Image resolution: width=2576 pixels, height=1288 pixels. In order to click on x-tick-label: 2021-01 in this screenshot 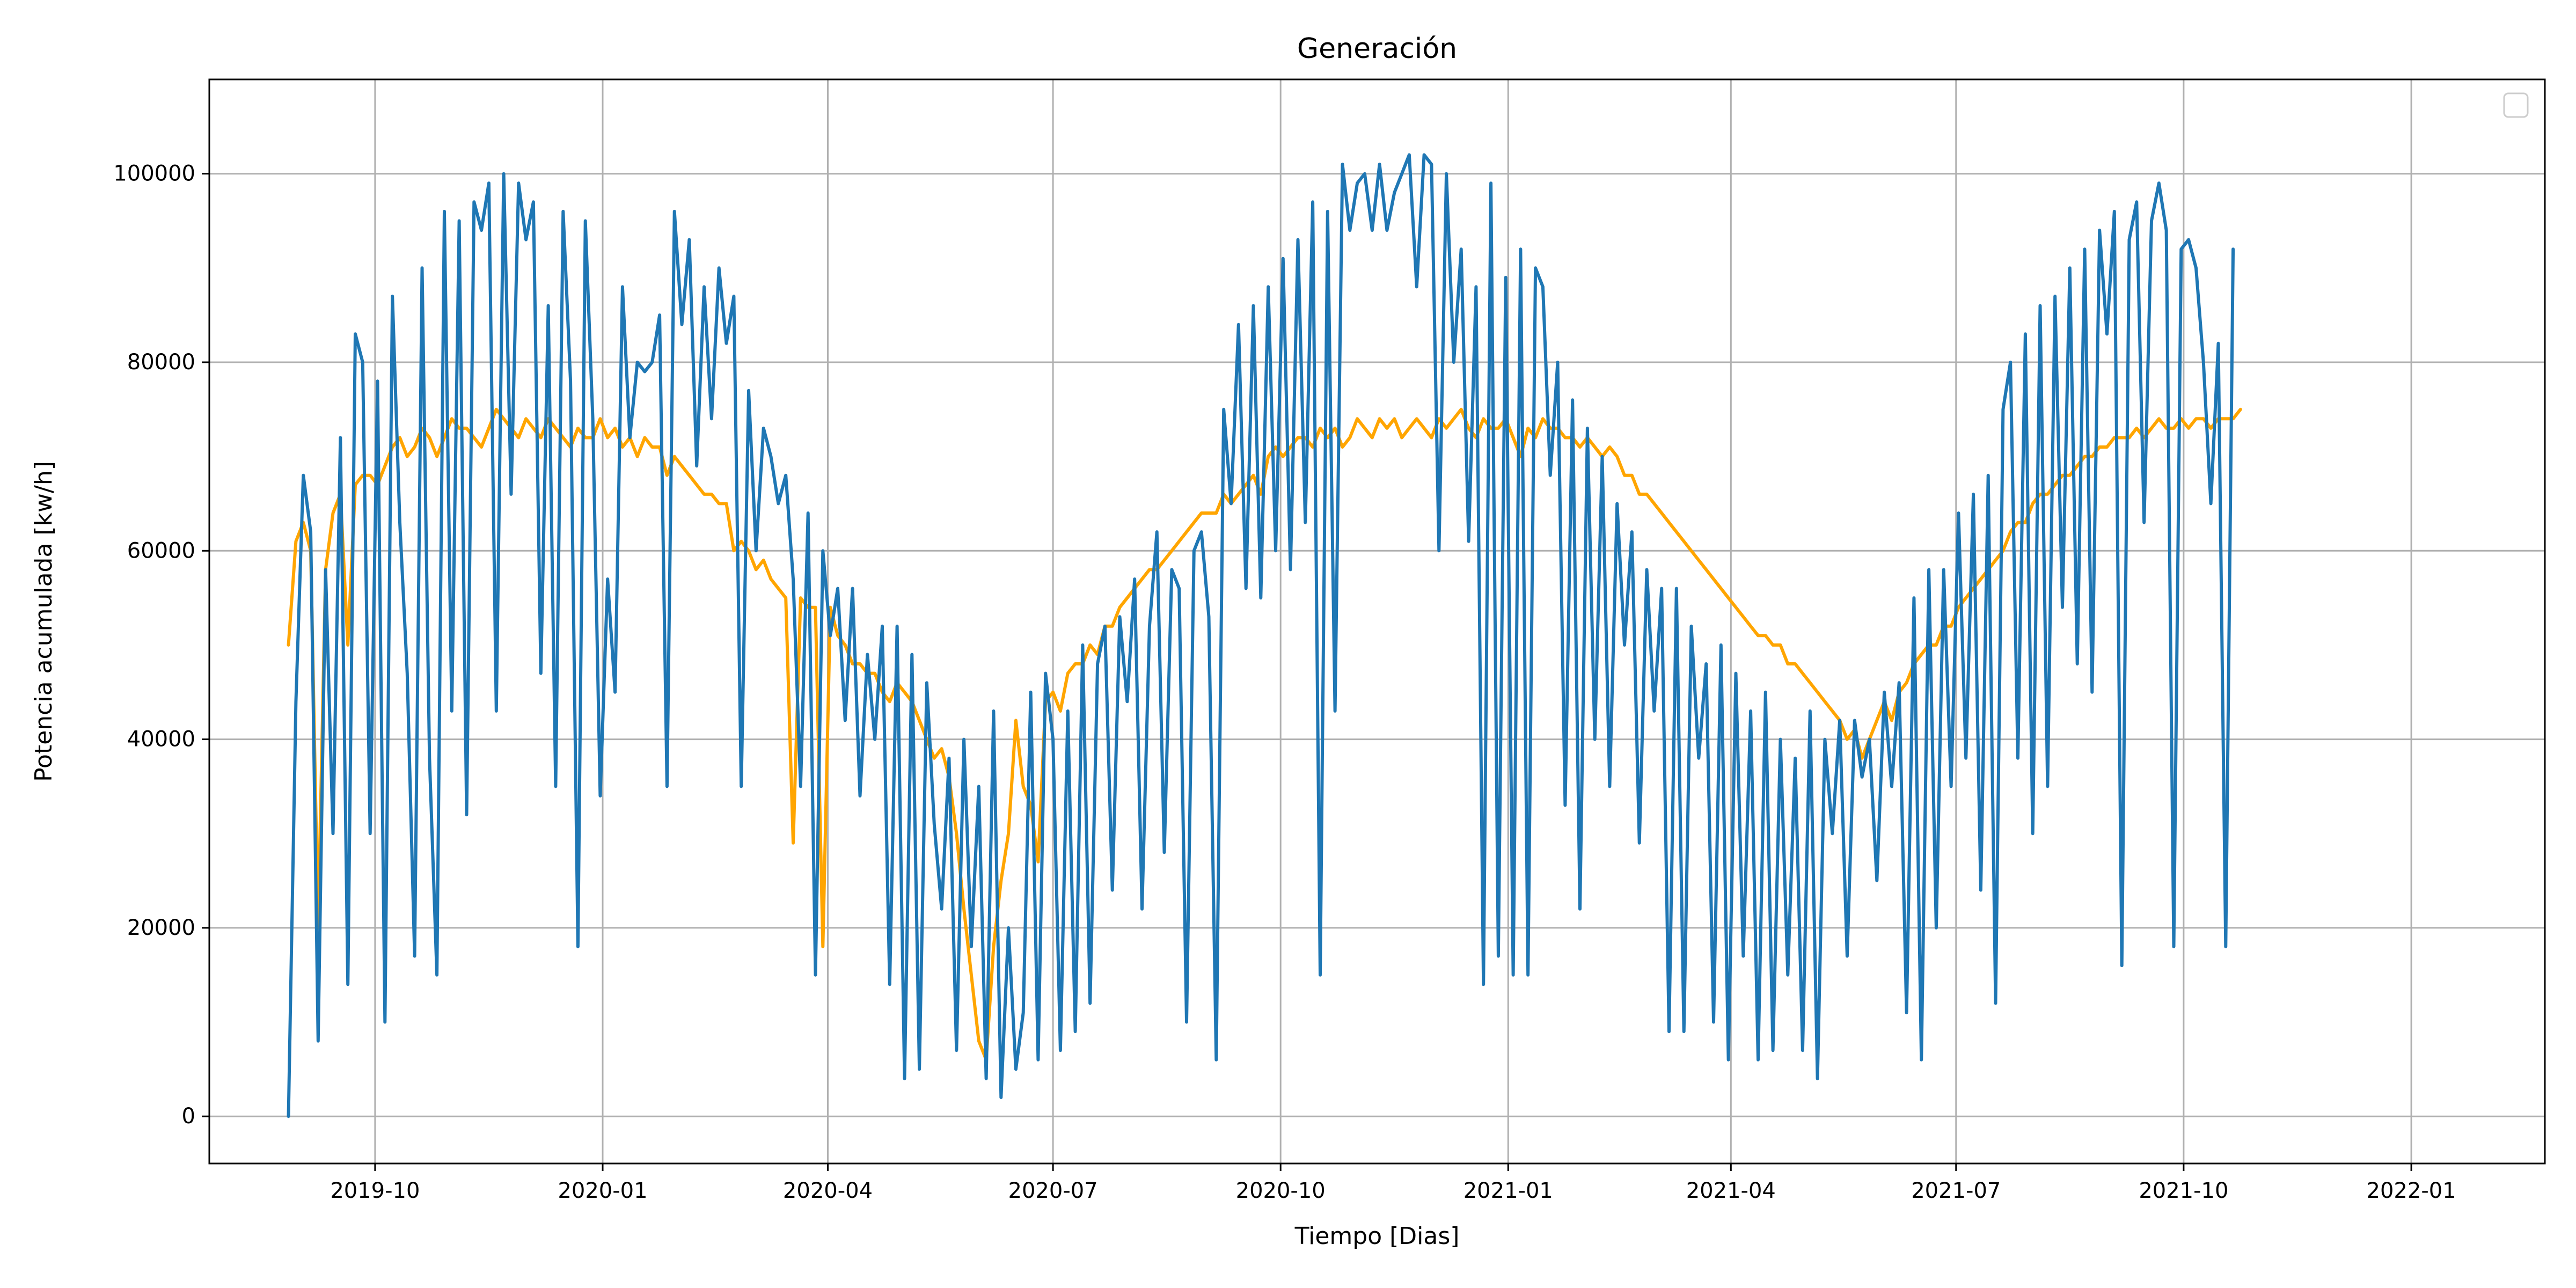, I will do `click(1508, 1191)`.